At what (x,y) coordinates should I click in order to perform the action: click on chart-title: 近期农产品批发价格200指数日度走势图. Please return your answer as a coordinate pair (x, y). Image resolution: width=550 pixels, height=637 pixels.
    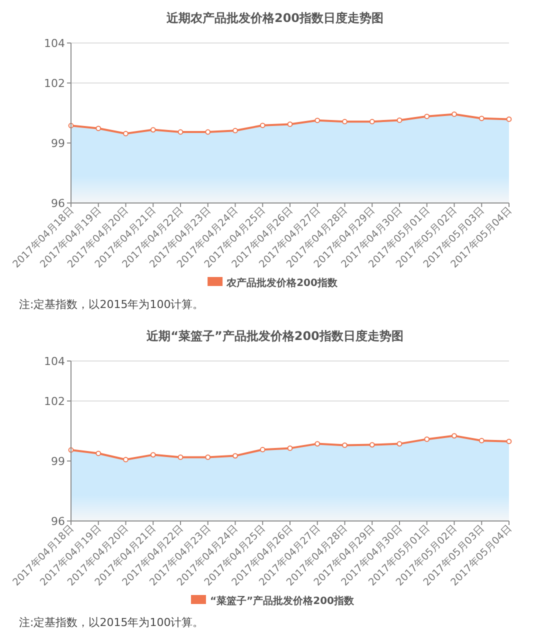
    Looking at the image, I should click on (274, 18).